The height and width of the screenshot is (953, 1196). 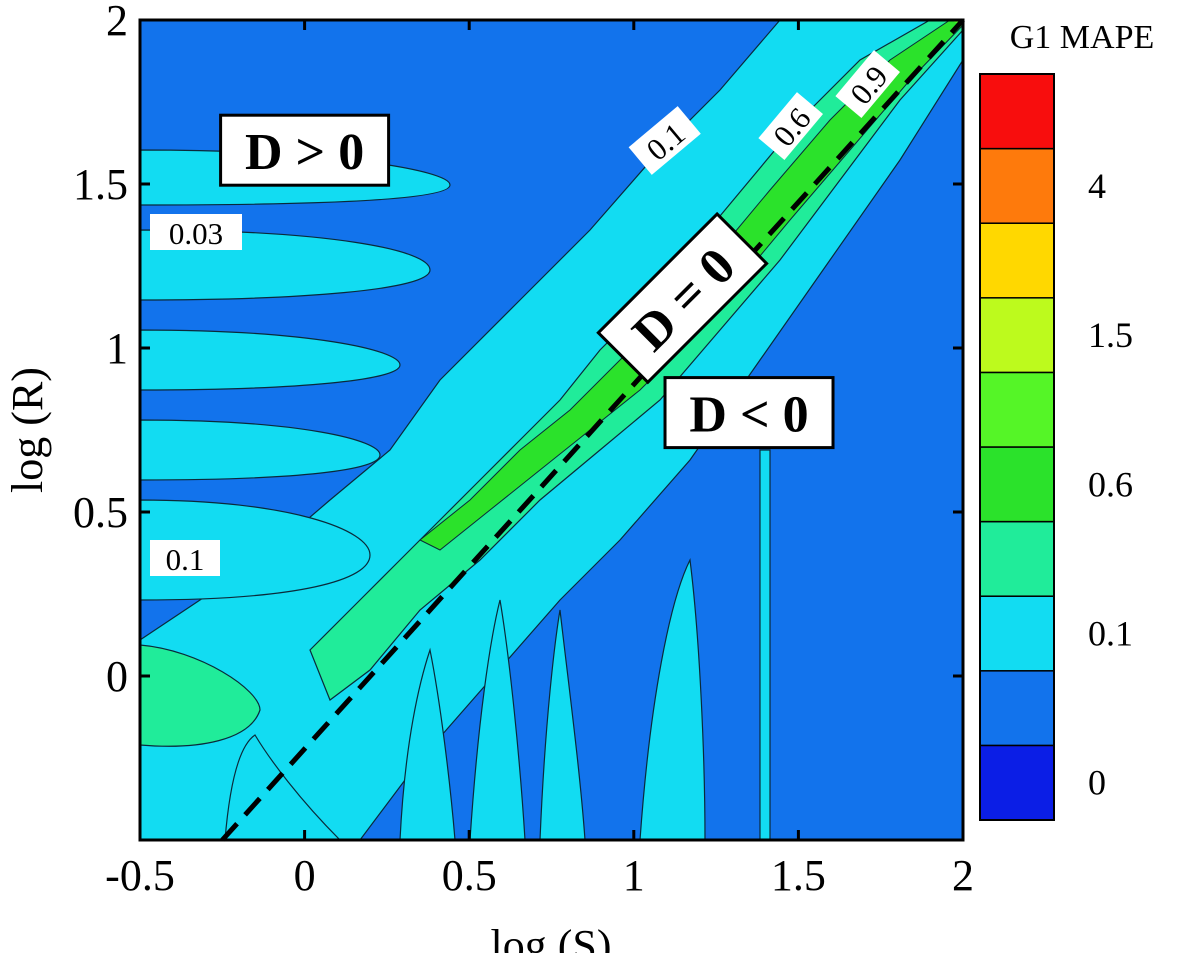 I want to click on contour-label: 0.03, so click(x=196, y=233).